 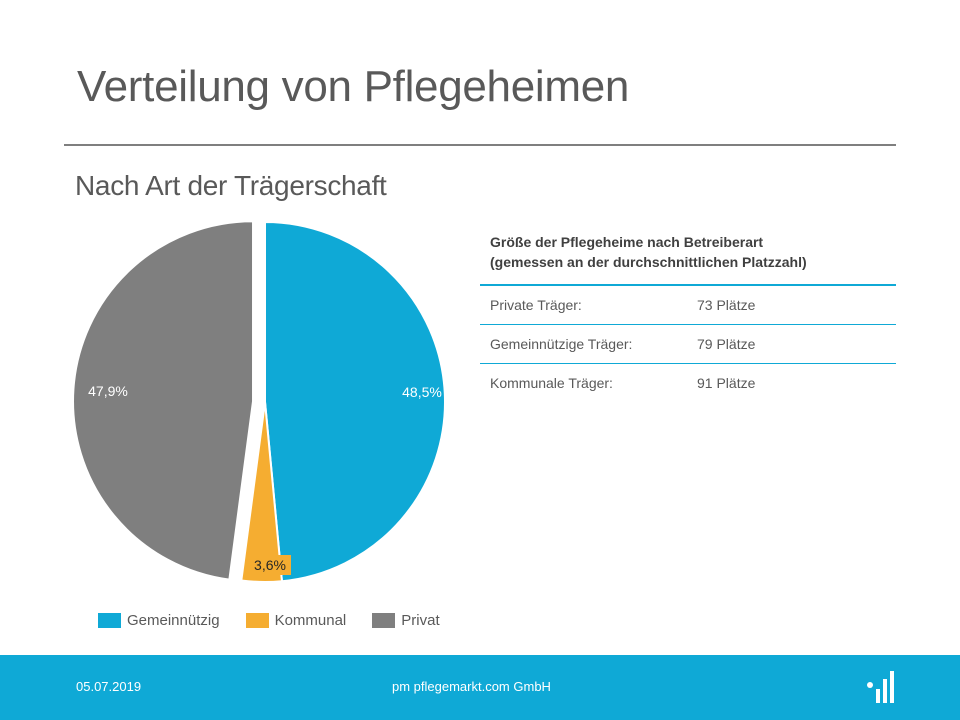 What do you see at coordinates (422, 392) in the screenshot?
I see `data-label-gemeinnützig: 48,5%` at bounding box center [422, 392].